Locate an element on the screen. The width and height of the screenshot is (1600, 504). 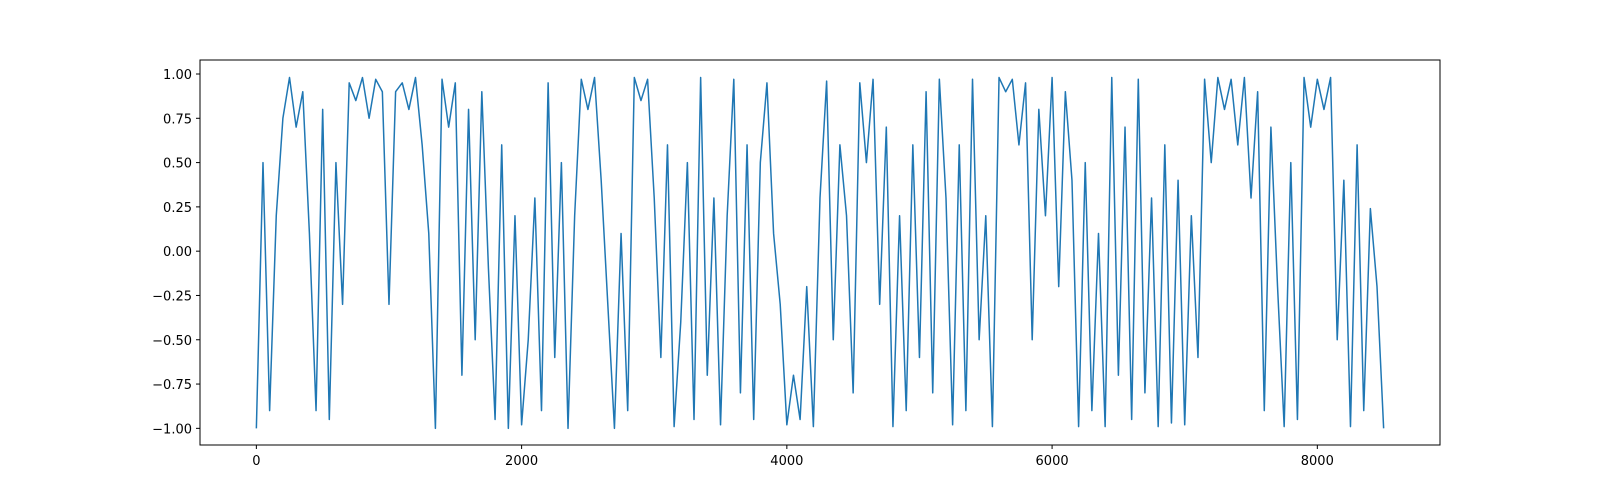
y-tick-label: 0.00 is located at coordinates (177, 252).